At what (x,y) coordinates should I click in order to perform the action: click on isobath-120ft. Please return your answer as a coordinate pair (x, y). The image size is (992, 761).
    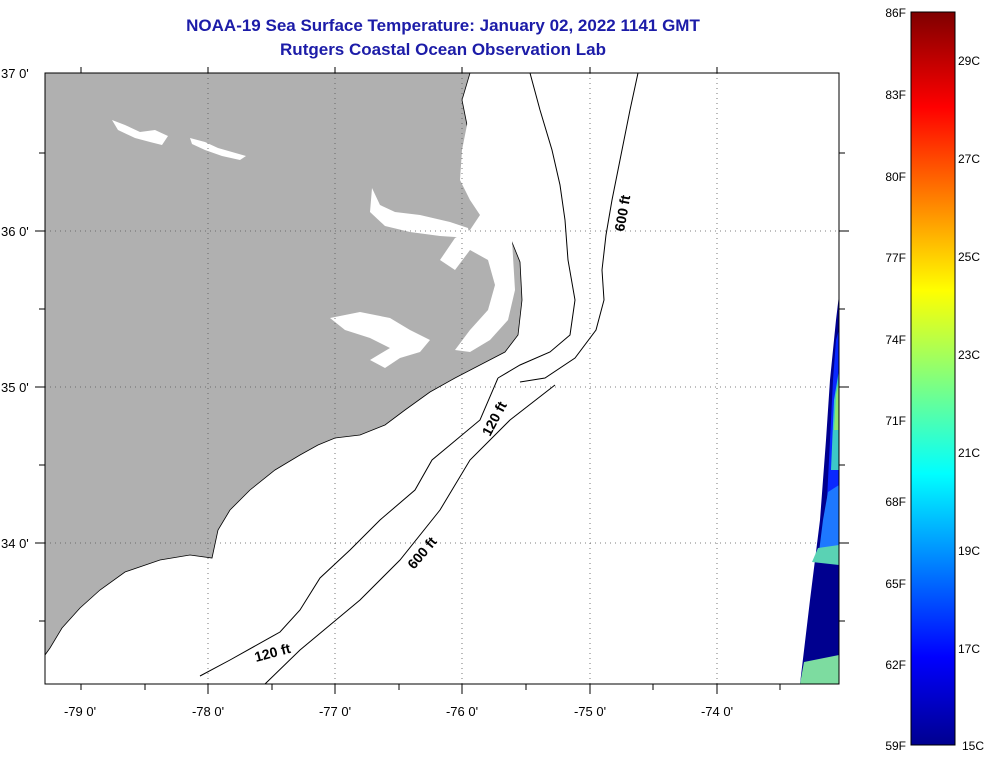
    Looking at the image, I should click on (349, 527).